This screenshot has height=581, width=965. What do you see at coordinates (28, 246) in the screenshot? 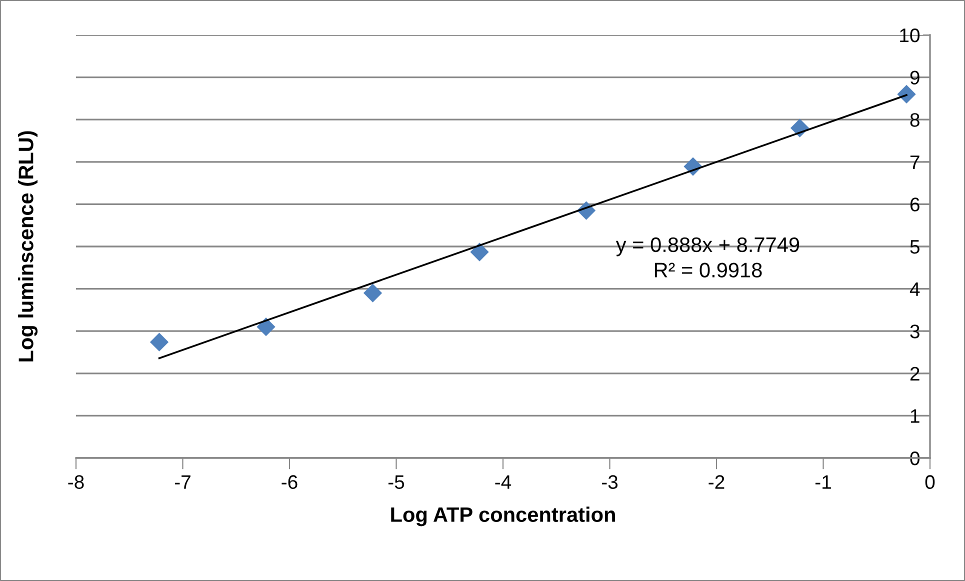
I see `y-axis-title: Log luminscence (RLU)` at bounding box center [28, 246].